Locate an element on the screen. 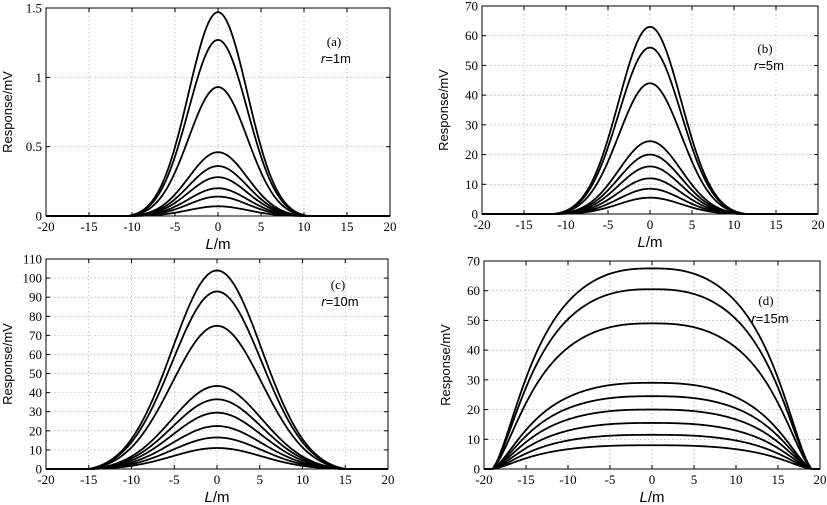  y-tick-label: 1.5 is located at coordinates (34, 8).